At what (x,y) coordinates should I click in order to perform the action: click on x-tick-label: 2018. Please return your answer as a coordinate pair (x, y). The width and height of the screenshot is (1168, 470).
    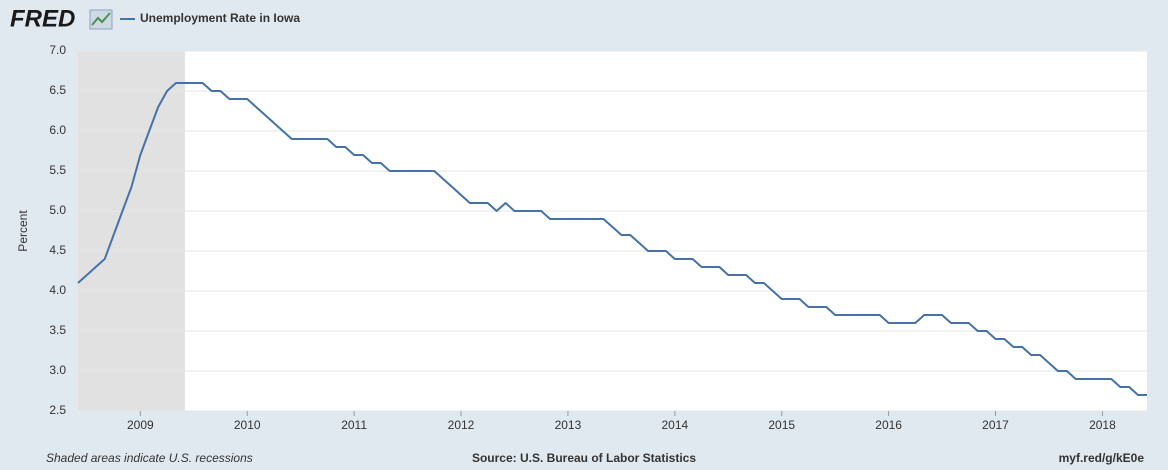
    Looking at the image, I should click on (1102, 425).